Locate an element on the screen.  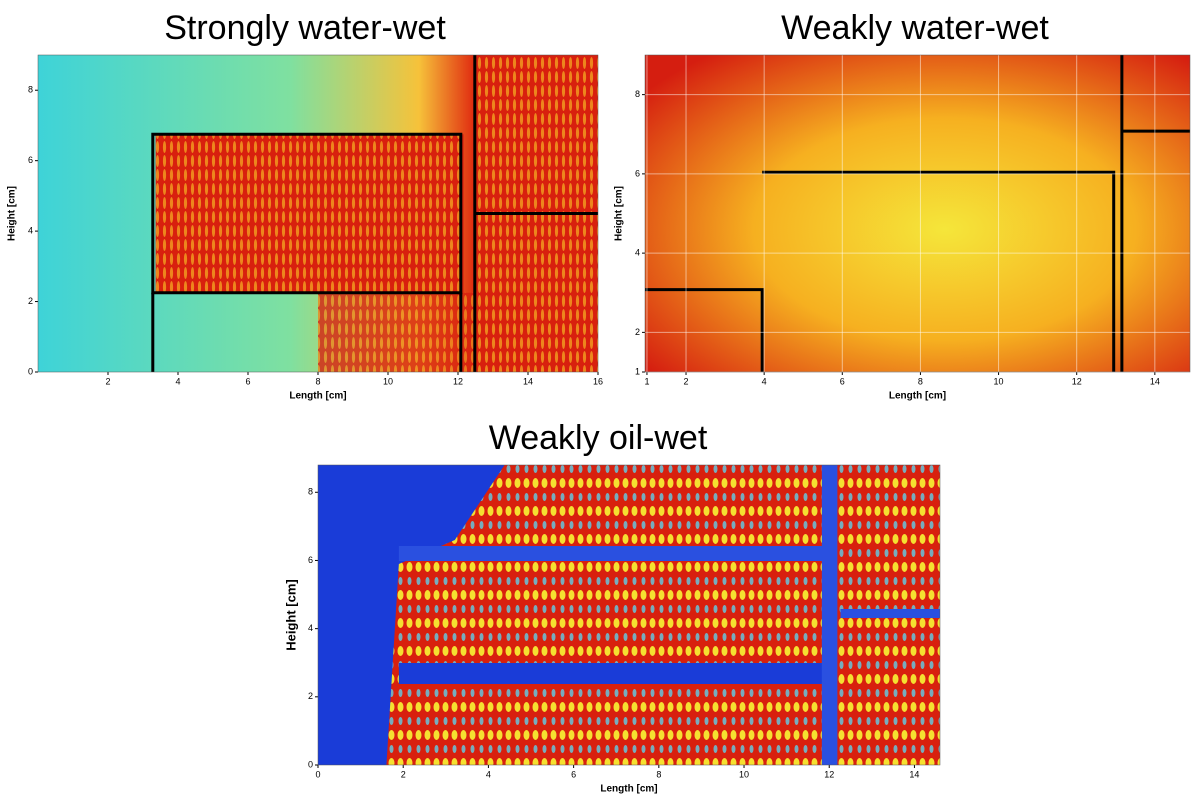
x-tick-label: 0 is located at coordinates (317, 774).